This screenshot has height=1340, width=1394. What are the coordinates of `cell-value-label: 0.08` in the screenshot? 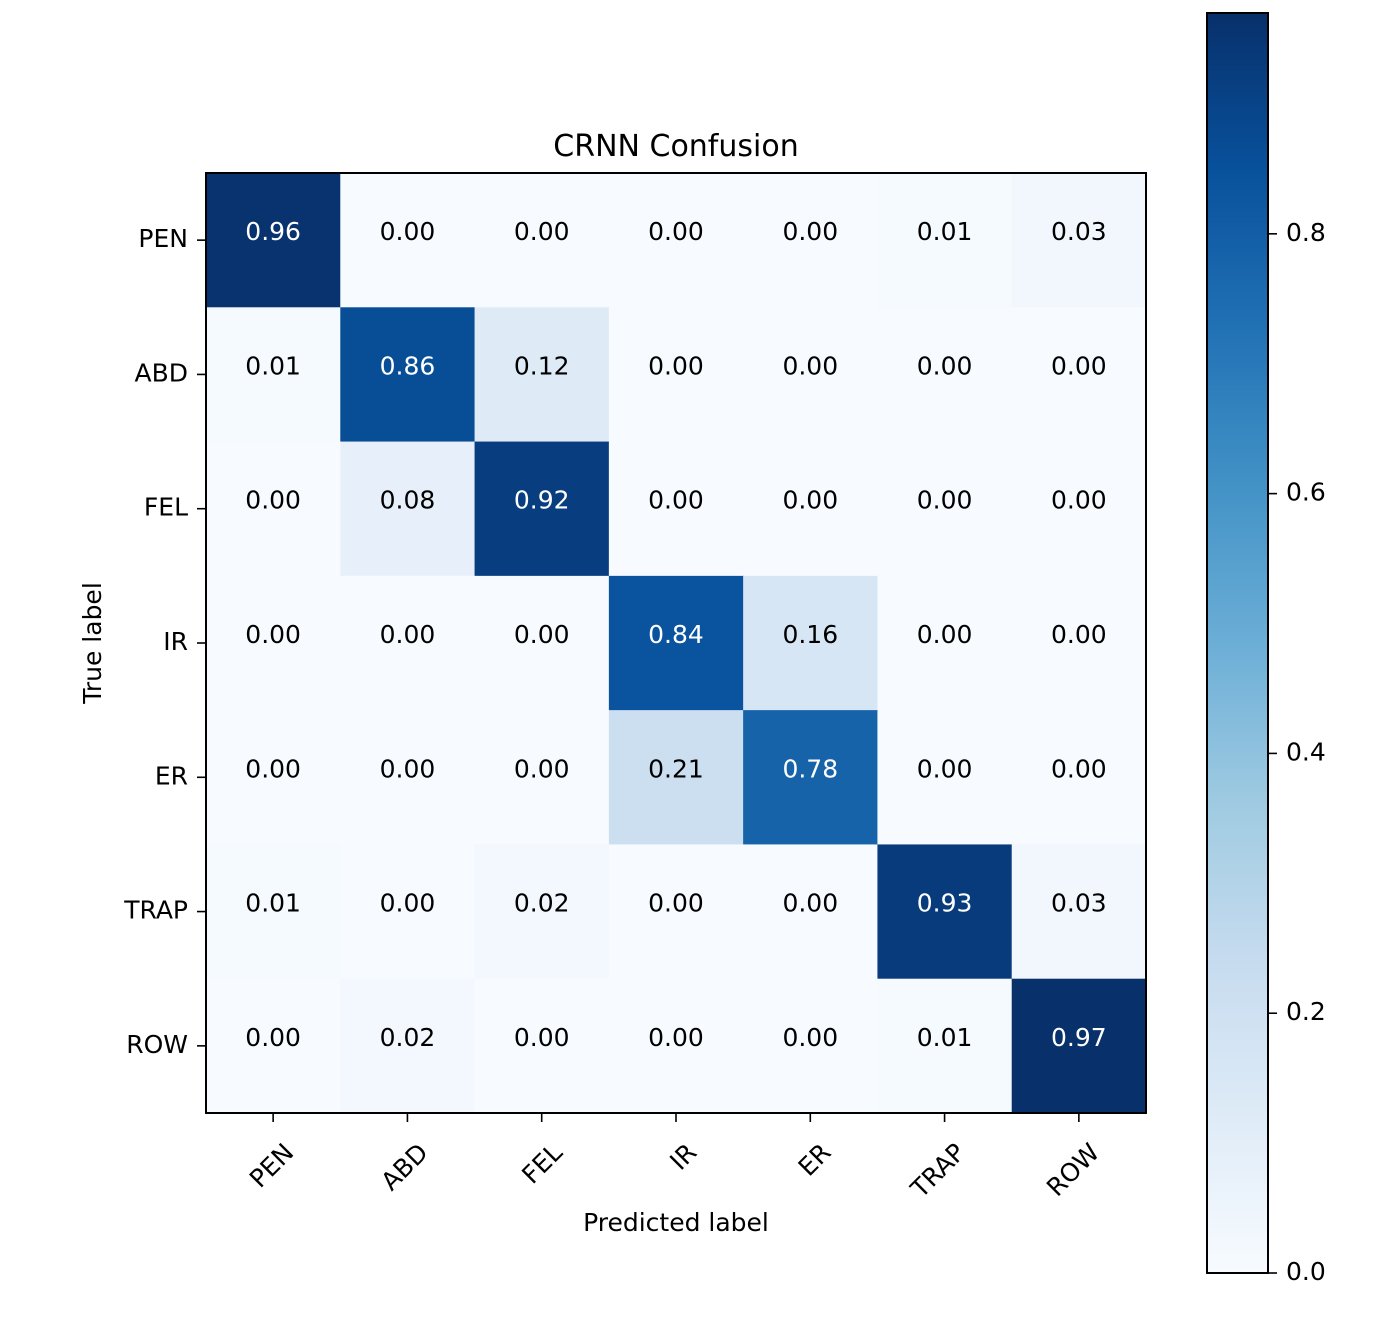 It's located at (408, 500).